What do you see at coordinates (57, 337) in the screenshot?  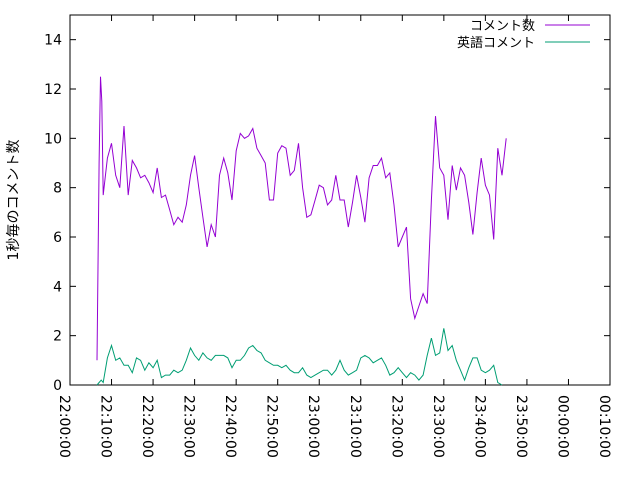 I see `y-tick-label: 2` at bounding box center [57, 337].